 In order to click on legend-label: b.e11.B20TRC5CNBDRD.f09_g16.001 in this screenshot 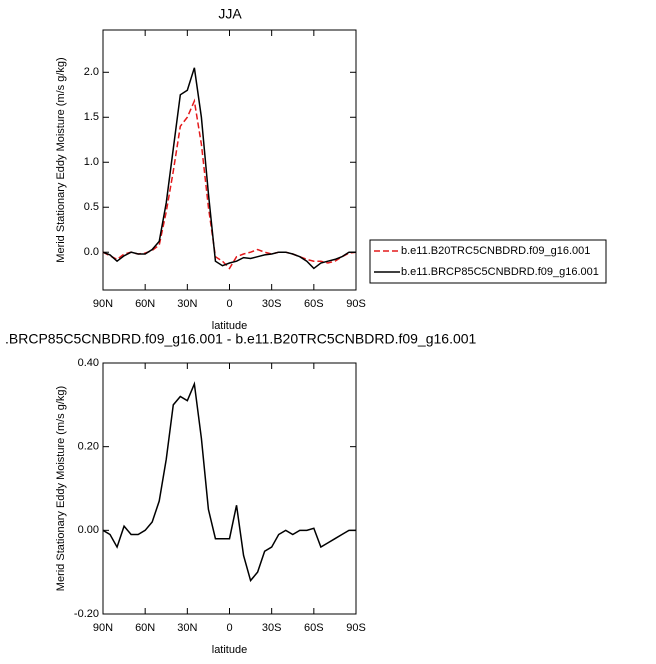, I will do `click(495, 251)`.